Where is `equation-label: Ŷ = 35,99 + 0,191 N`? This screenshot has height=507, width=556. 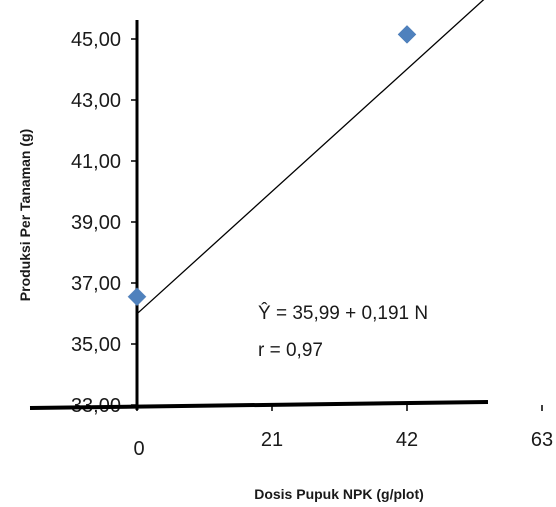 equation-label: Ŷ = 35,99 + 0,191 N is located at coordinates (343, 313).